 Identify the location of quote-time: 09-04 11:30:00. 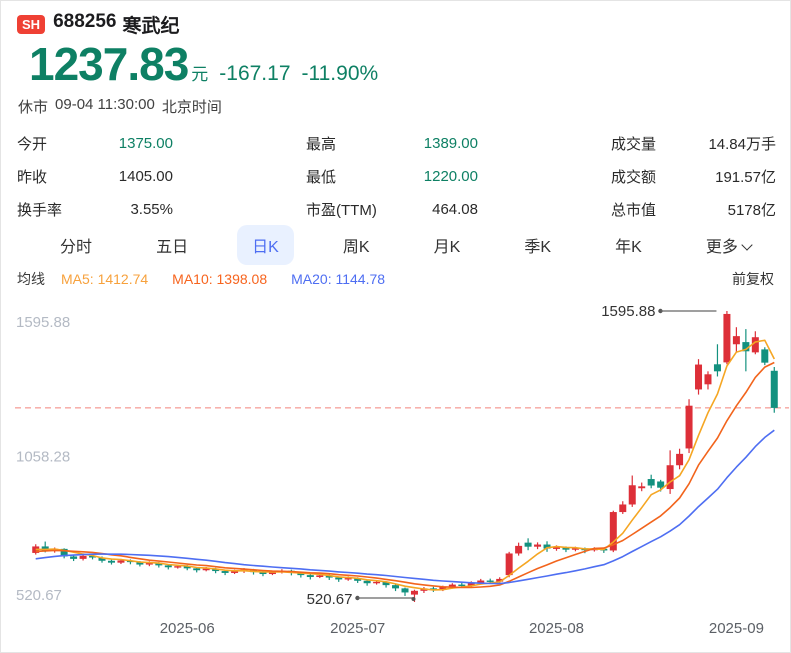
(105, 104).